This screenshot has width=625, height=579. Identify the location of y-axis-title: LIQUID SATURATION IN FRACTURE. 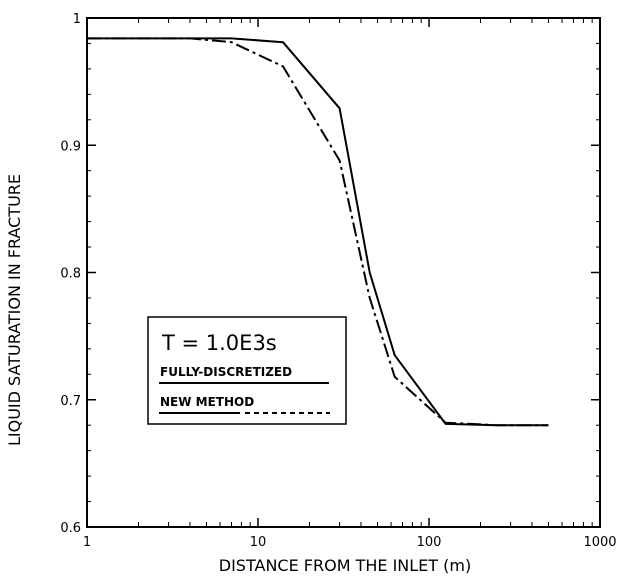
(14, 310).